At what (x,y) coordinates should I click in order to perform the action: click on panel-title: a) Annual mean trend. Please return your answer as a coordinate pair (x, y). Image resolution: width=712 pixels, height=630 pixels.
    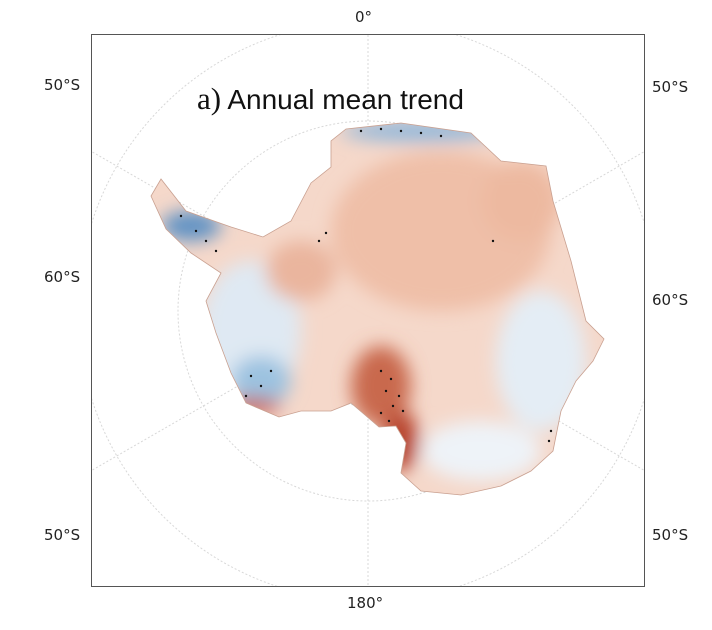
    Looking at the image, I should click on (330, 99).